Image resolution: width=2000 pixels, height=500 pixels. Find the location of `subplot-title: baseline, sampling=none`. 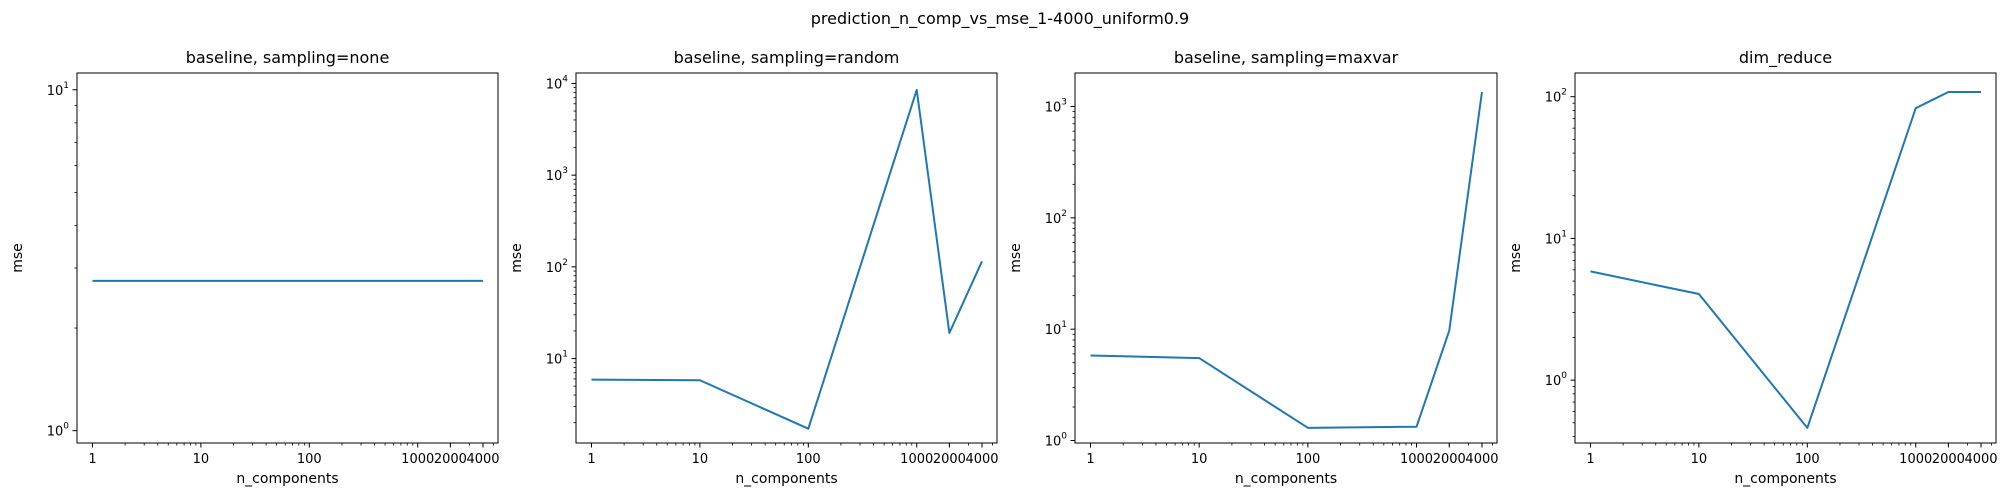

subplot-title: baseline, sampling=none is located at coordinates (288, 57).